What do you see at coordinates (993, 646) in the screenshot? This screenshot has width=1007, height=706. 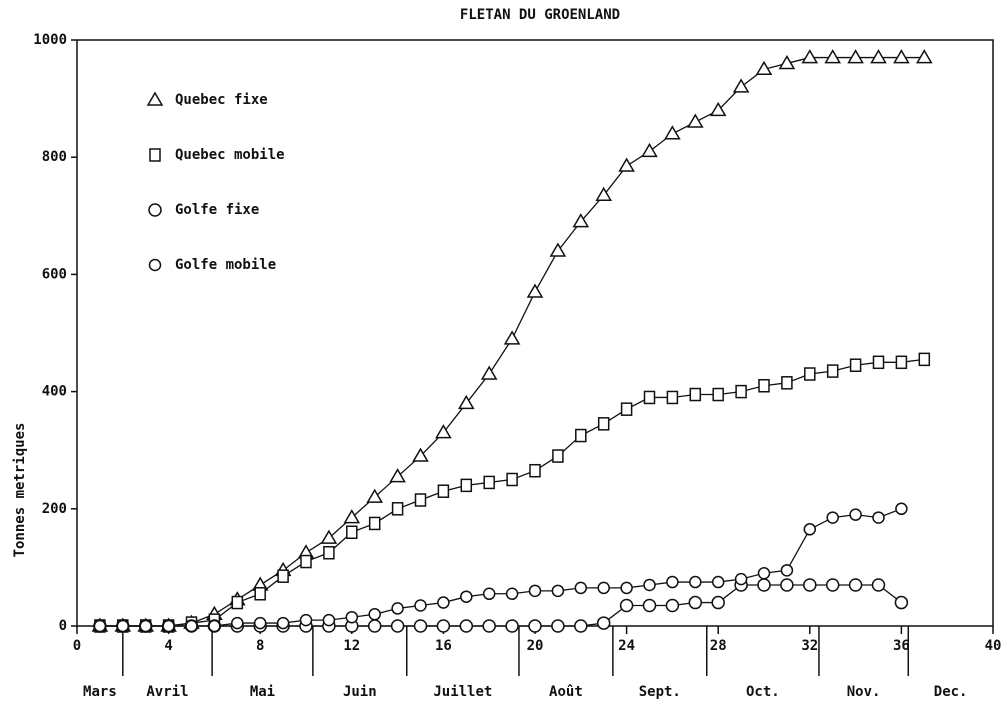 I see `x-tick-label: 40` at bounding box center [993, 646].